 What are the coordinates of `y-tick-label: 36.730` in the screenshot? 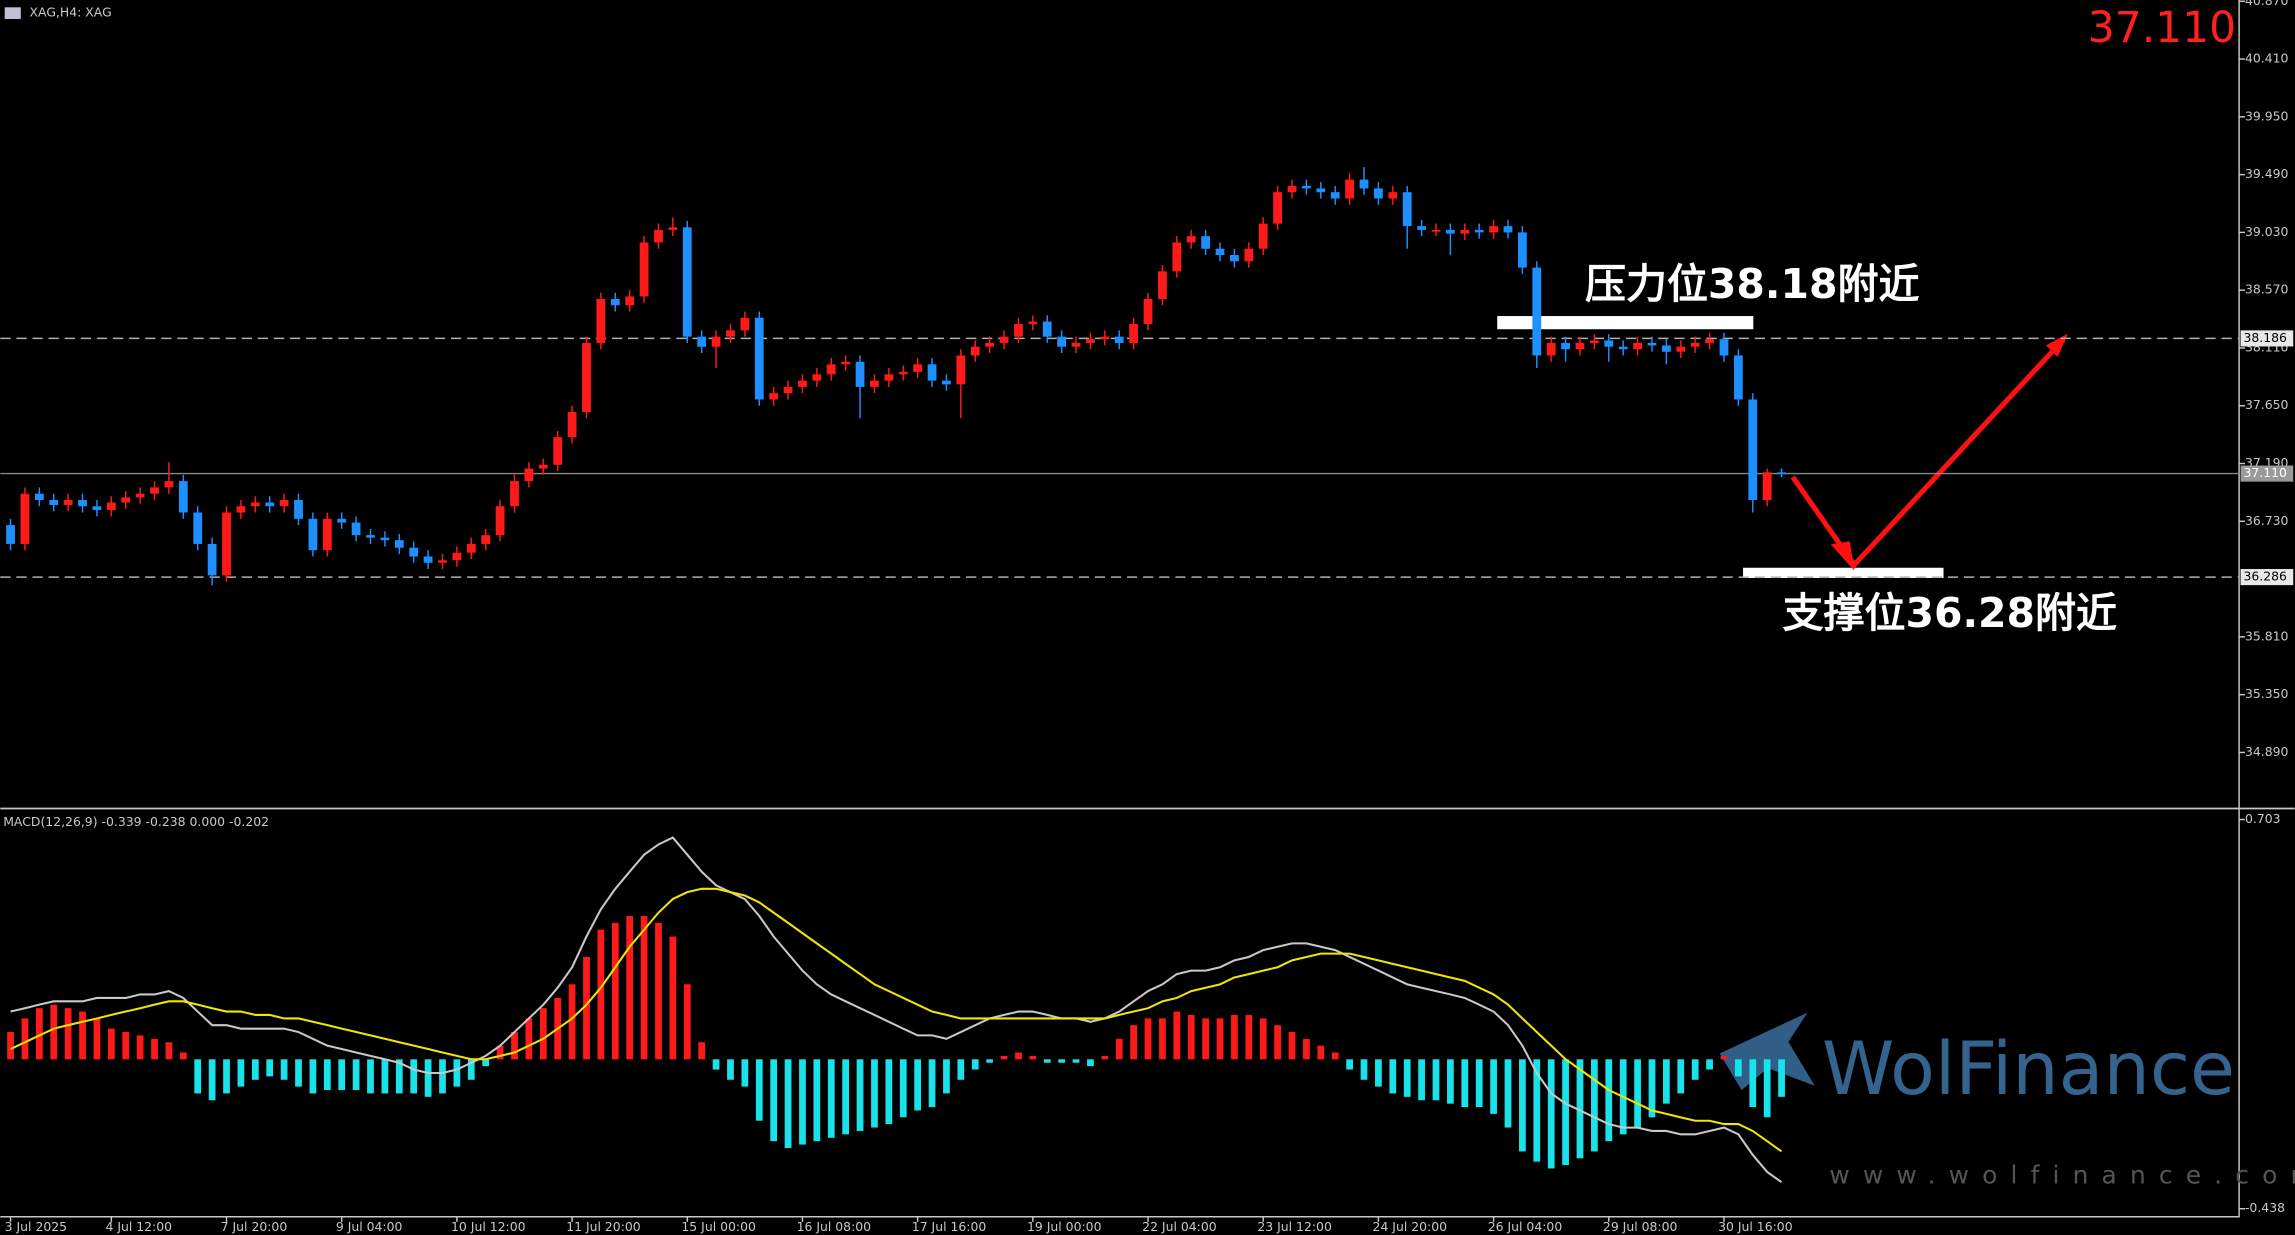 It's located at (2267, 520).